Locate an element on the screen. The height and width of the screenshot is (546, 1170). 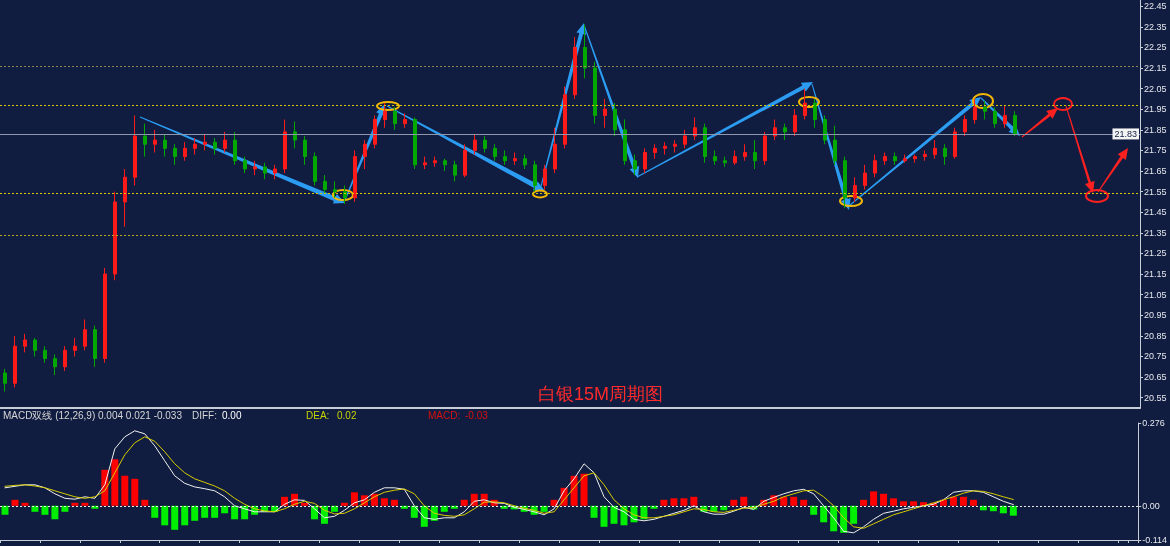
text: DEA: is located at coordinates (318, 415).